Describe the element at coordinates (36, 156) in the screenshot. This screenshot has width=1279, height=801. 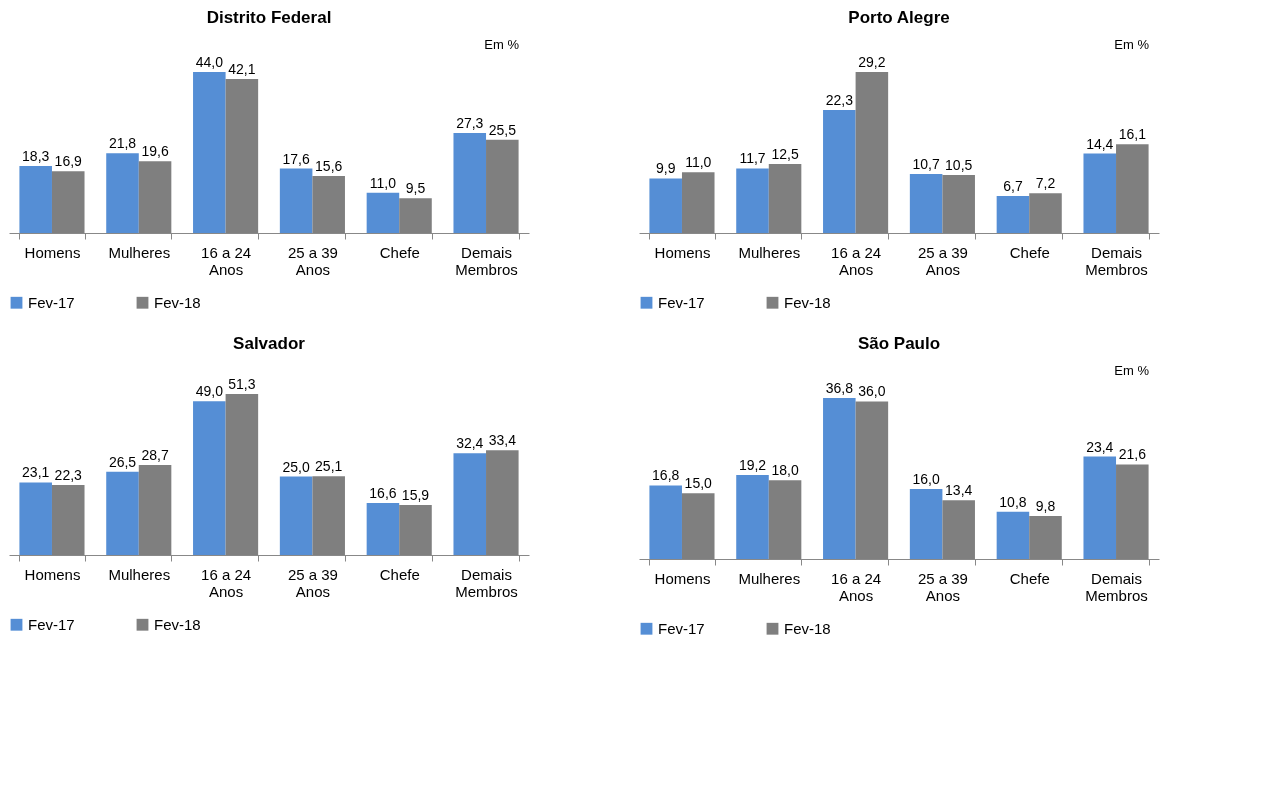
I see `data-label: 18,3` at that location.